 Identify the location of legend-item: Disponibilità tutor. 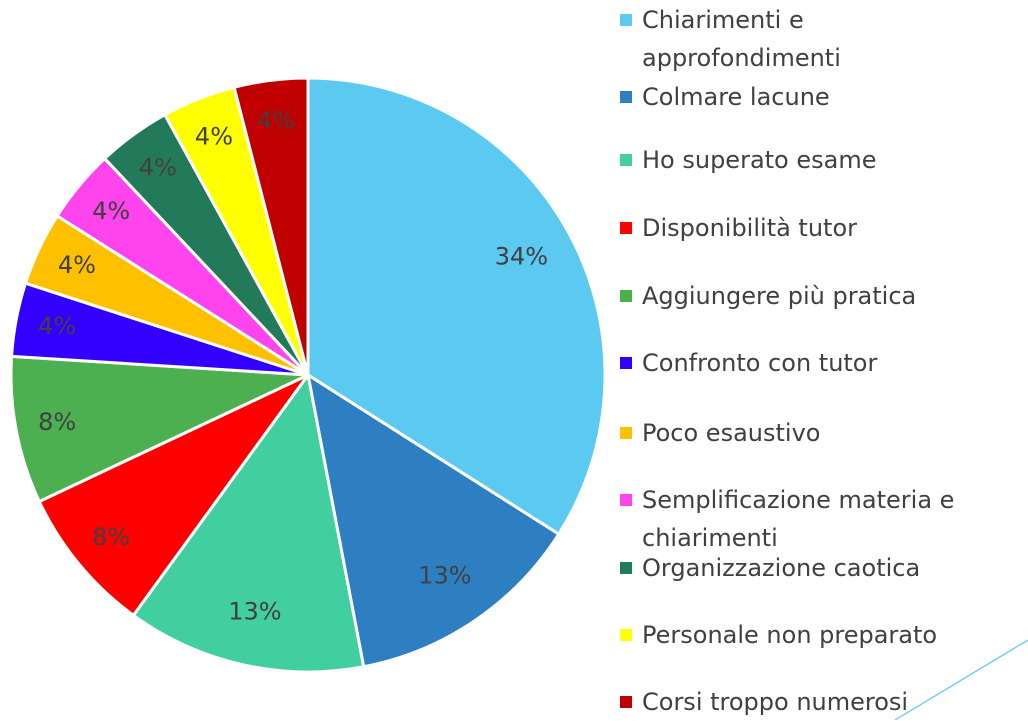
(820, 228).